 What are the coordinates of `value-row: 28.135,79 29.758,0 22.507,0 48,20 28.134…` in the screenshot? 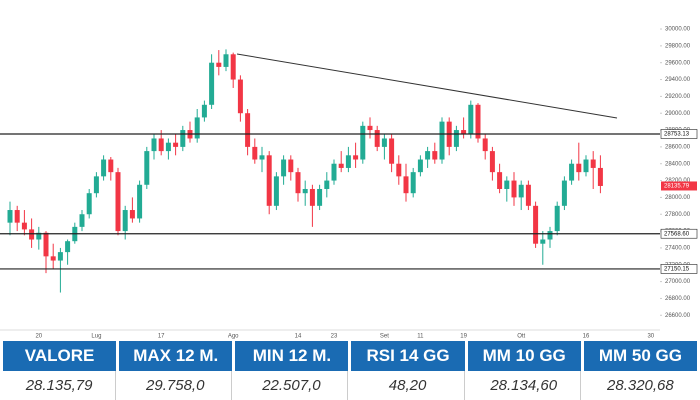 It's located at (350, 385).